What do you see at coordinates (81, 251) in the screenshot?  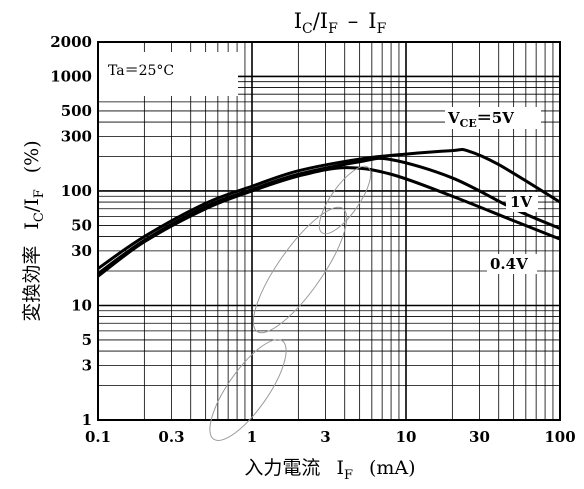 I see `y-tick-label: 30` at bounding box center [81, 251].